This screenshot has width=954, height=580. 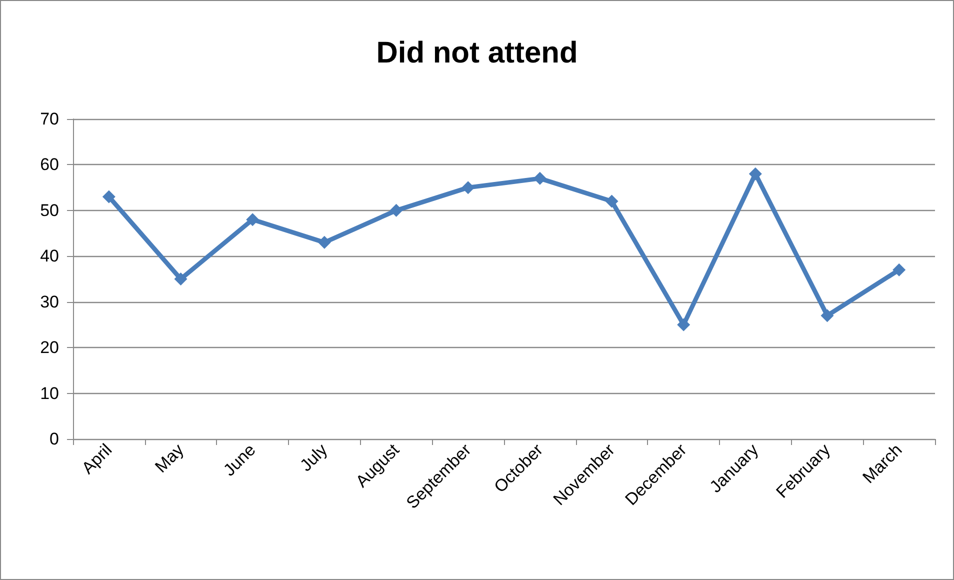 I want to click on y-tick-label: 10, so click(x=49, y=393).